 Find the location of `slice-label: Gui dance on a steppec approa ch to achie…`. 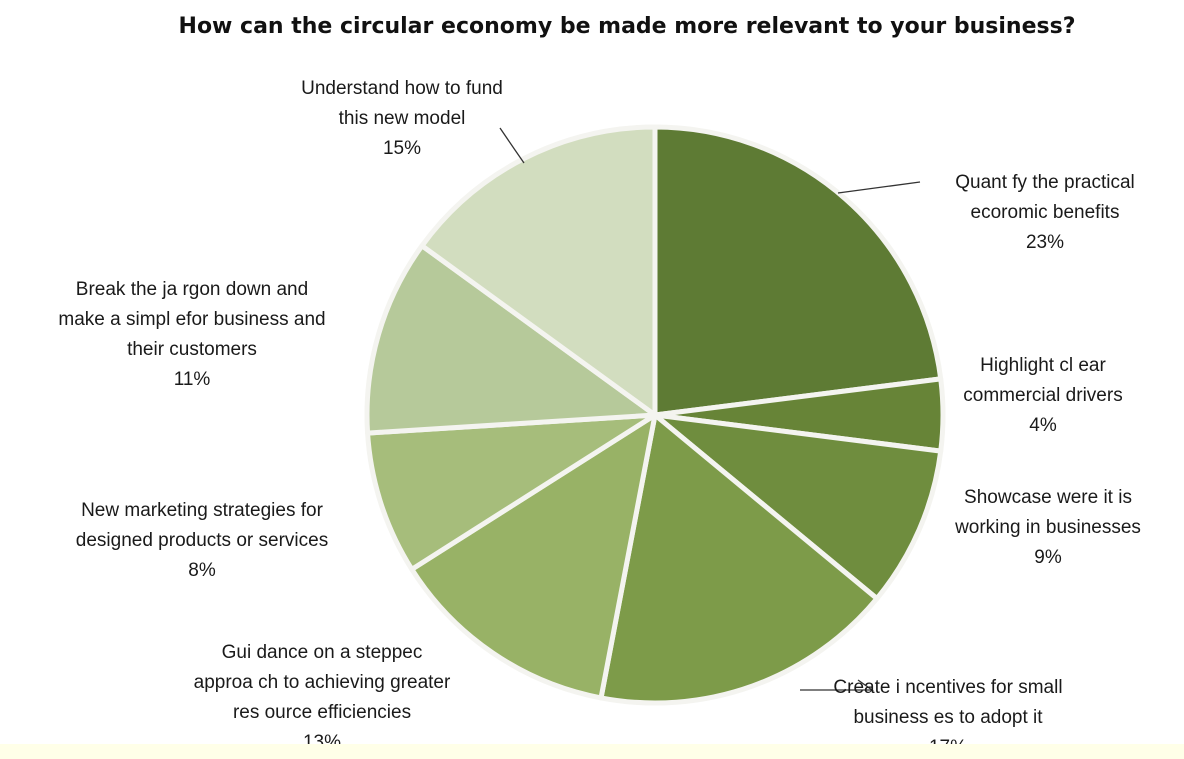

slice-label: Gui dance on a steppec approa ch to achie… is located at coordinates (322, 697).